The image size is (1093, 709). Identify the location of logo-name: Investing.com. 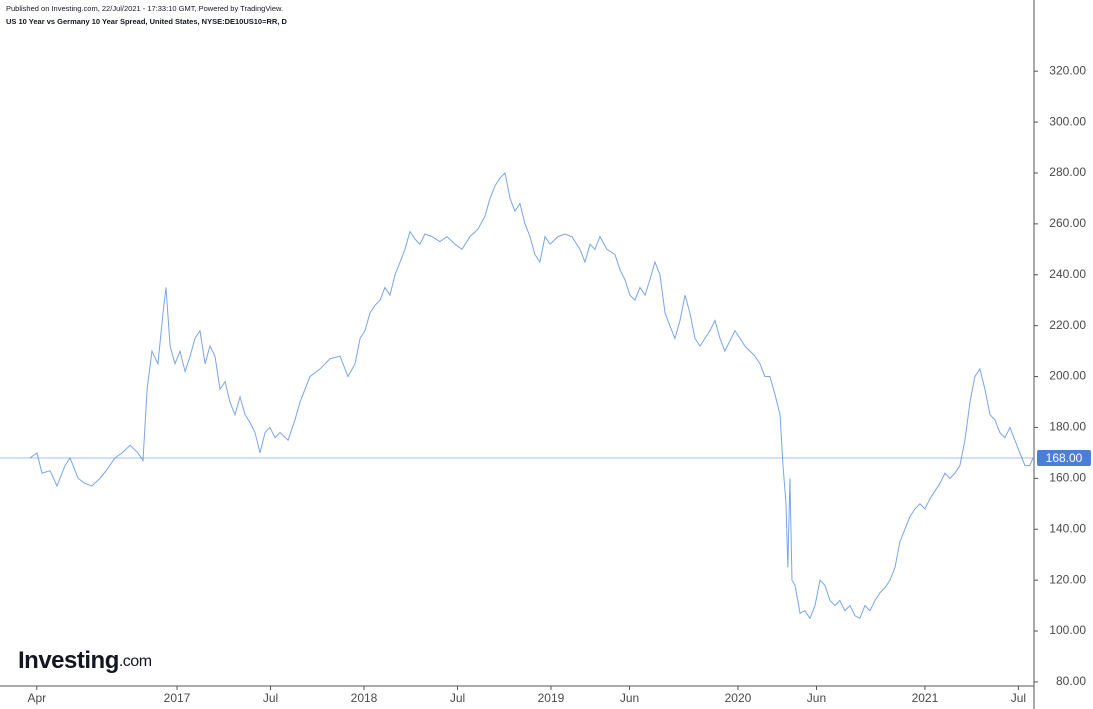
(85, 660).